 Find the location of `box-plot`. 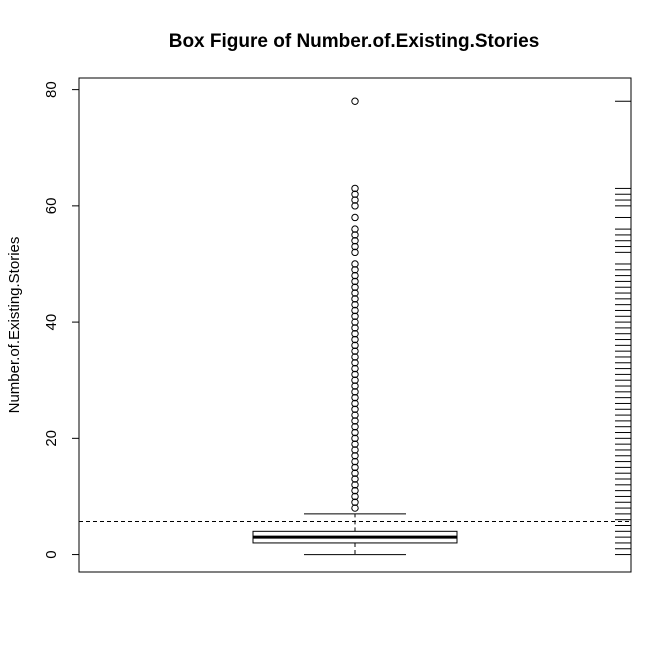

box-plot is located at coordinates (355, 534).